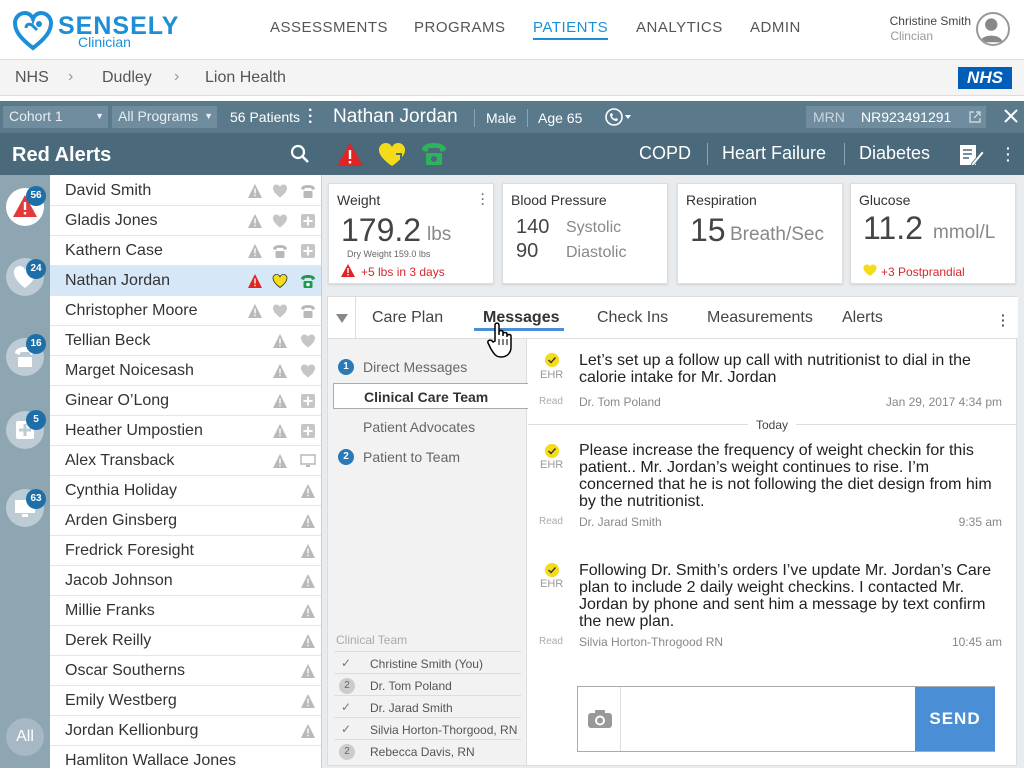  I want to click on patient-row: Gladis Jones, so click(185, 221).